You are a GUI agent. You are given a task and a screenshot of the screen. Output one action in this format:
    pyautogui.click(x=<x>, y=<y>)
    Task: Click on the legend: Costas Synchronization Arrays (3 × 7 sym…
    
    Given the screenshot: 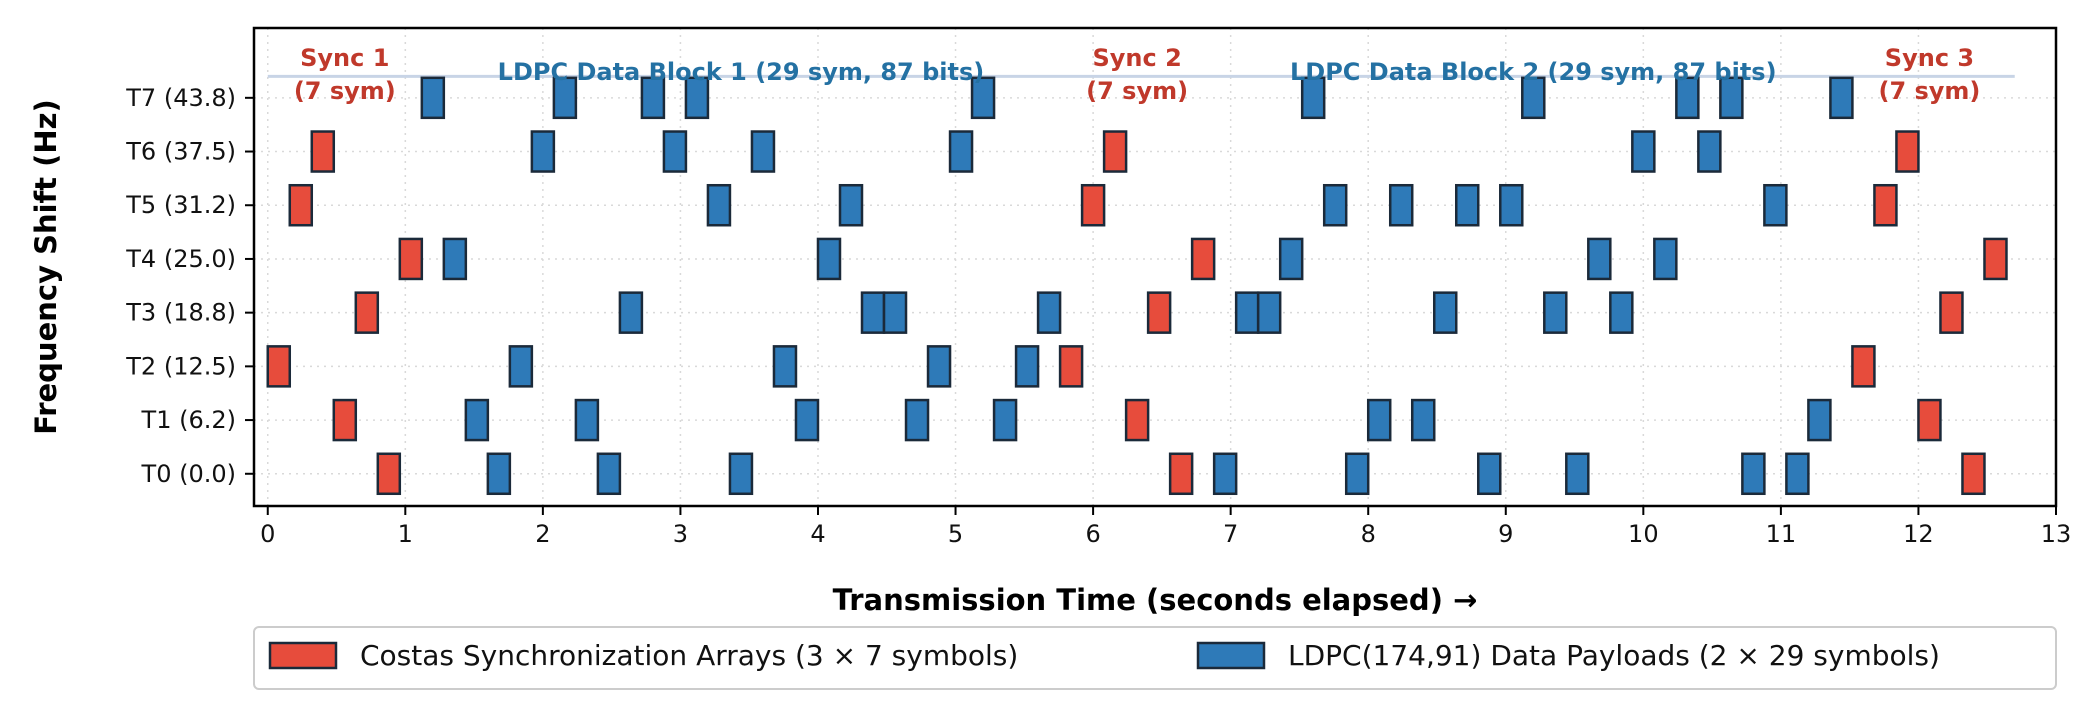 What is the action you would take?
    pyautogui.click(x=1155, y=658)
    